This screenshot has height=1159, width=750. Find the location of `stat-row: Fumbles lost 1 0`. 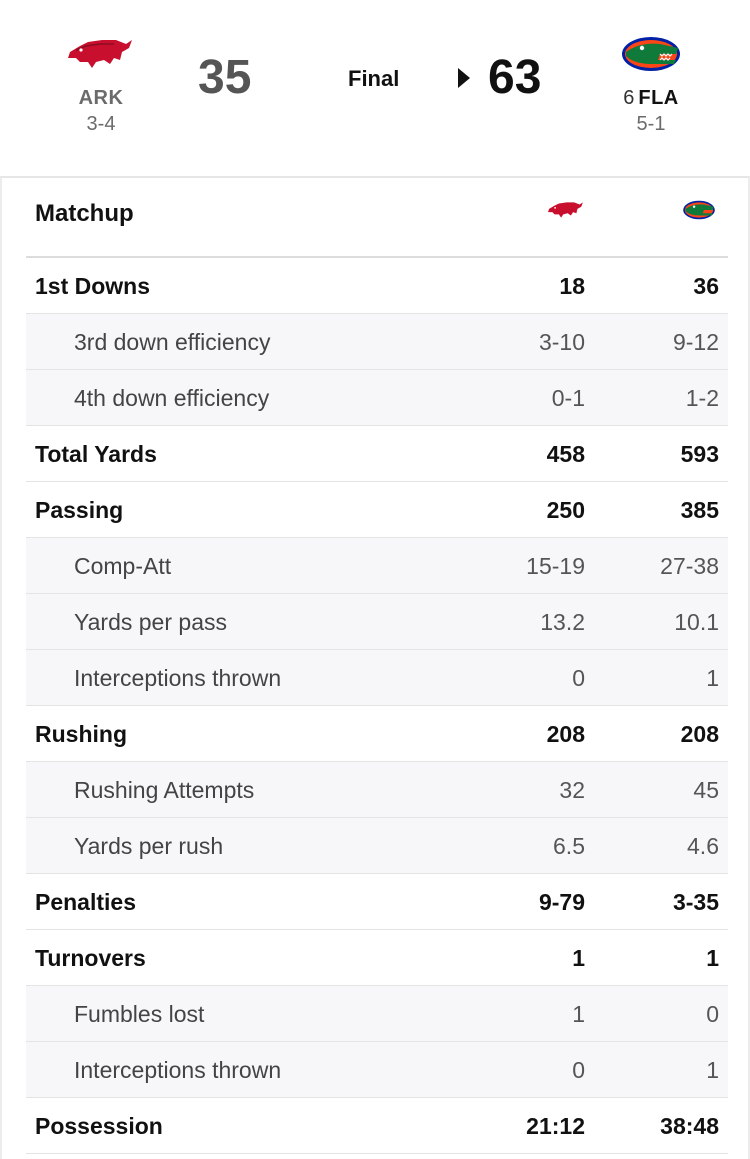

stat-row: Fumbles lost 1 0 is located at coordinates (377, 1014).